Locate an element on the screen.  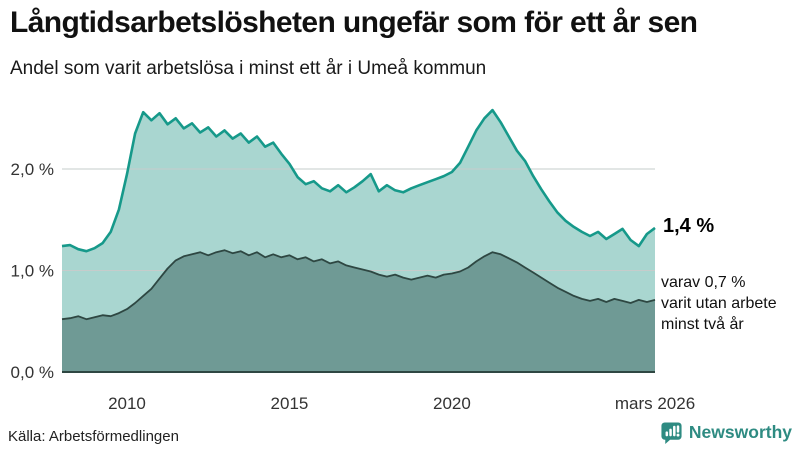
x-tick-label: 2015 is located at coordinates (290, 403).